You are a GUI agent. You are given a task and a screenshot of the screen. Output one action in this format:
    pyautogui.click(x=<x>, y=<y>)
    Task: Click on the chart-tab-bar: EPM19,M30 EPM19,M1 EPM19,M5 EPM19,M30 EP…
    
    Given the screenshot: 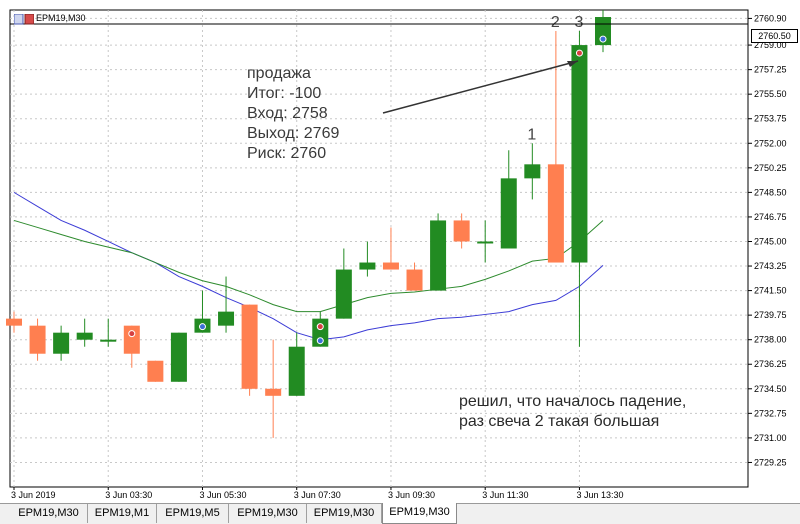 What is the action you would take?
    pyautogui.click(x=400, y=513)
    